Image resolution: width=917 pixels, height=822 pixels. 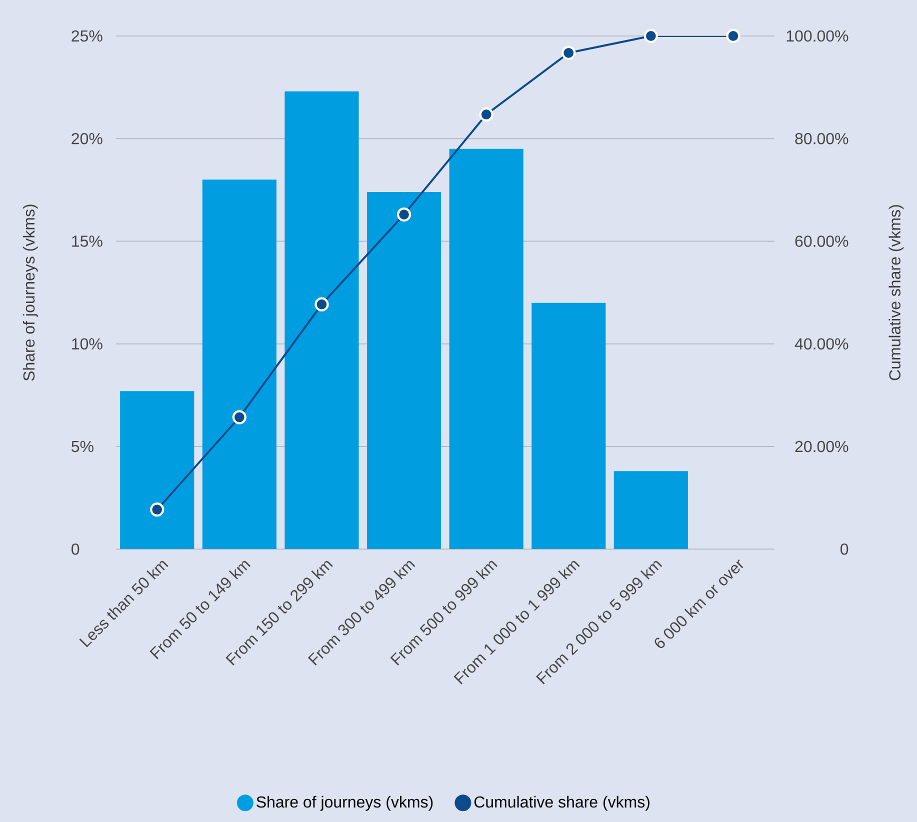 I want to click on legend-label: Cumulative share (vkms), so click(x=562, y=803).